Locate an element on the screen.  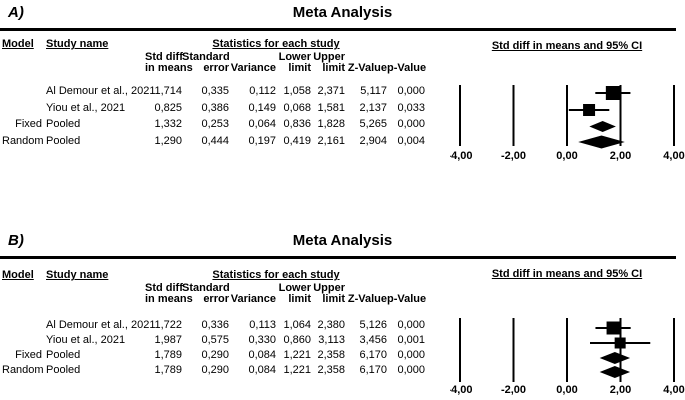
cell-standard-error: 0,335 is located at coordinates (215, 91).